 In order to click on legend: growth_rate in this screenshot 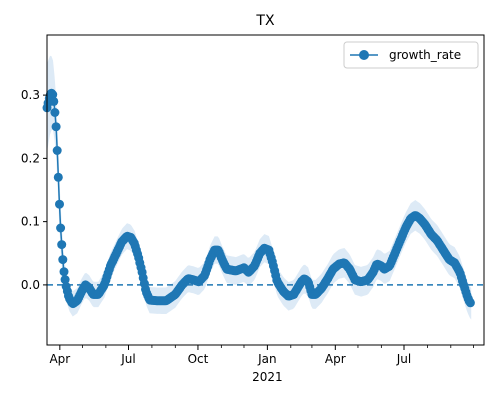, I will do `click(411, 55)`.